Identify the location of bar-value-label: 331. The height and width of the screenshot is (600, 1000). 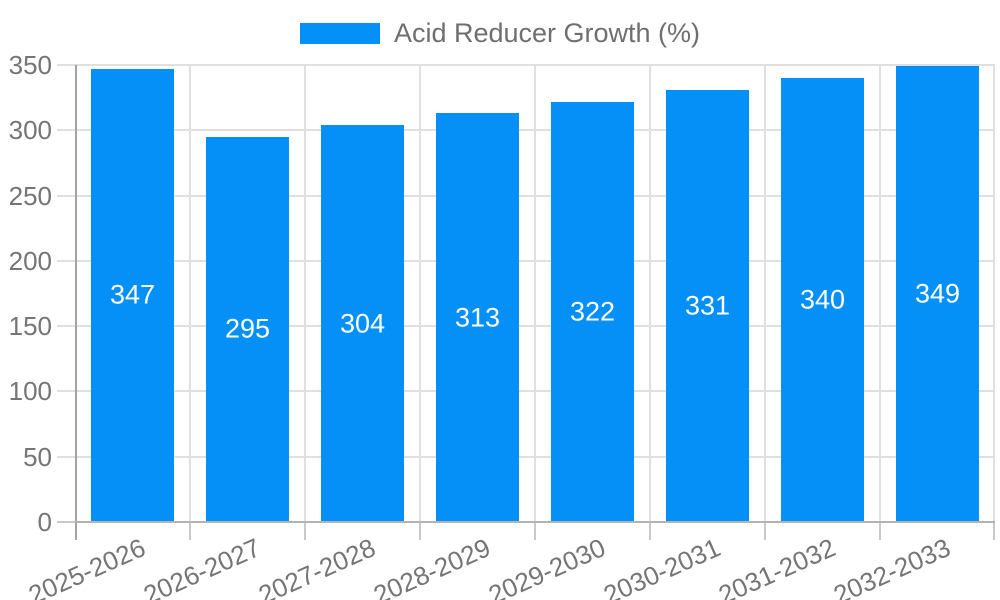
(707, 305).